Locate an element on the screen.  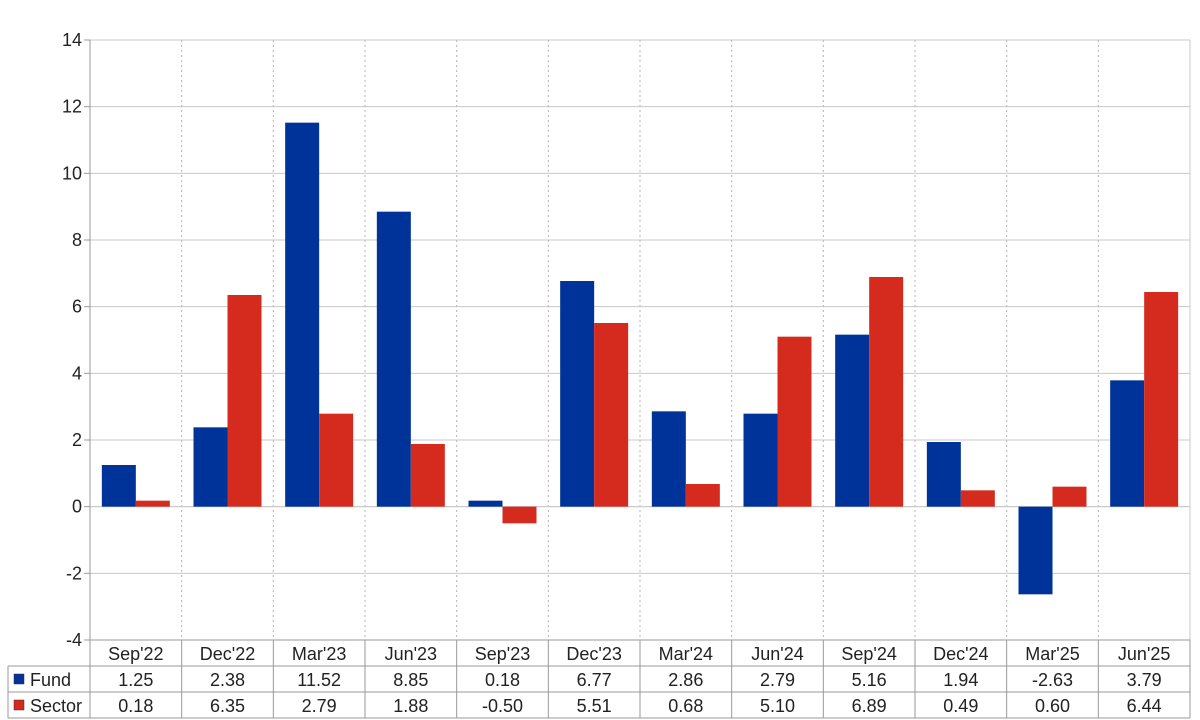
sector-value-cell: 6.35 is located at coordinates (227, 706).